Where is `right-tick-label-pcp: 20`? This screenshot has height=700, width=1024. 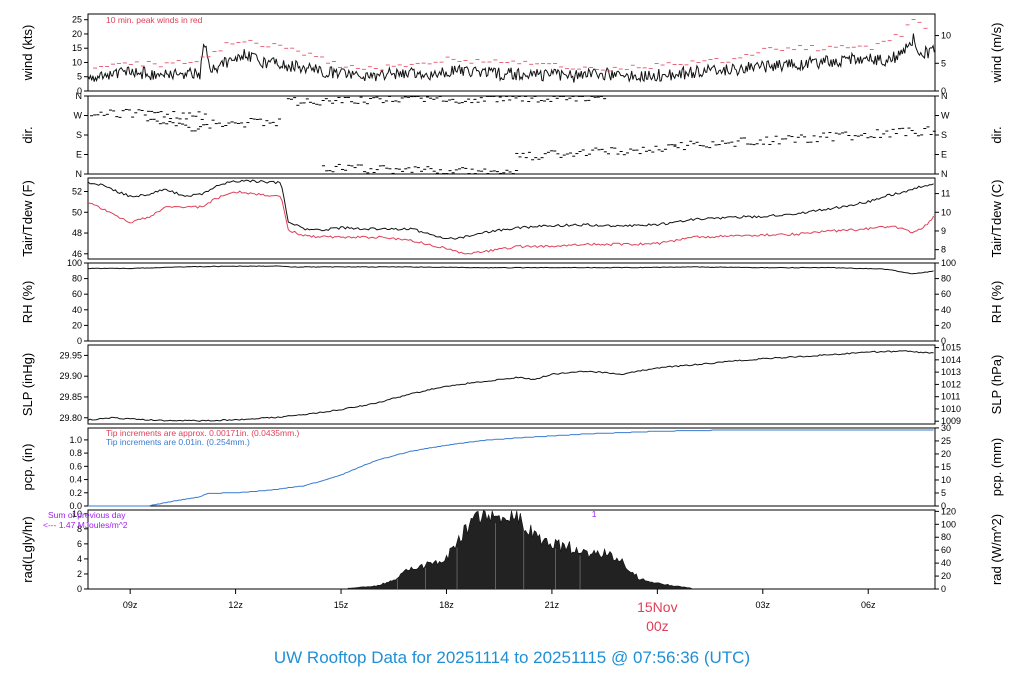 right-tick-label-pcp: 20 is located at coordinates (946, 454).